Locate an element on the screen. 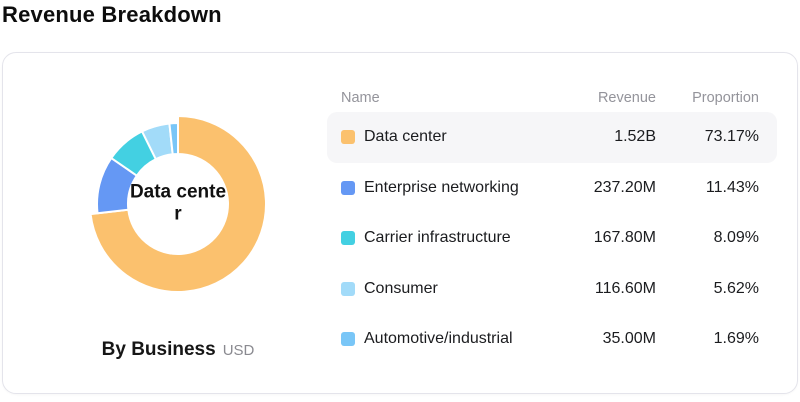 Image resolution: width=800 pixels, height=402 pixels. table-row: Data center 1.52B 73.17% is located at coordinates (552, 137).